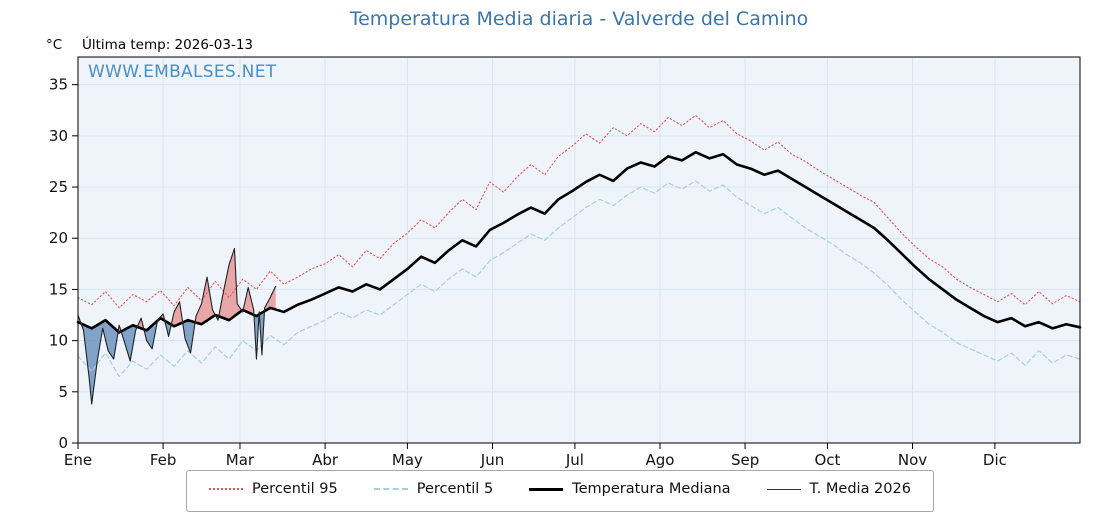 This screenshot has height=512, width=1120. Describe the element at coordinates (390, 489) in the screenshot. I see `percentil5-line-sample` at that location.